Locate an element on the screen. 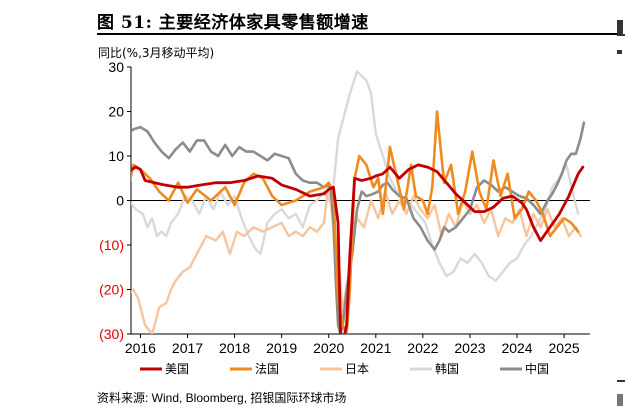 The image size is (625, 414). y-tick-label: 30 is located at coordinates (116, 67).